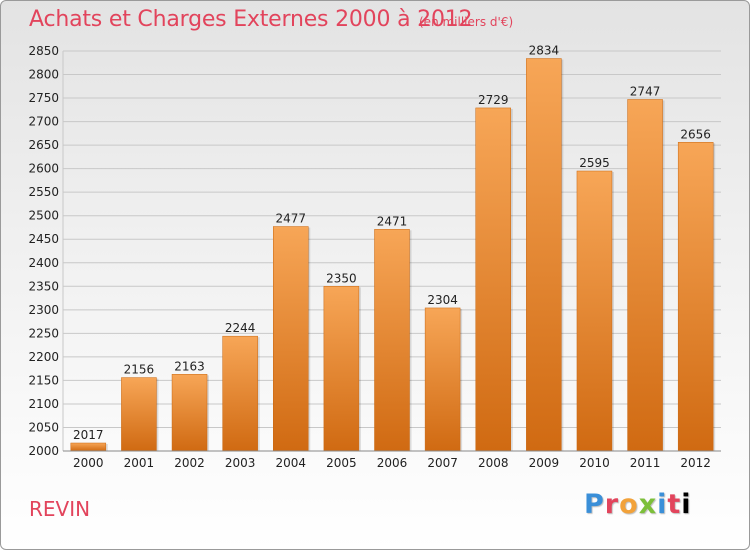 Image resolution: width=750 pixels, height=550 pixels. What do you see at coordinates (189, 366) in the screenshot?
I see `data-label-2002: 2163` at bounding box center [189, 366].